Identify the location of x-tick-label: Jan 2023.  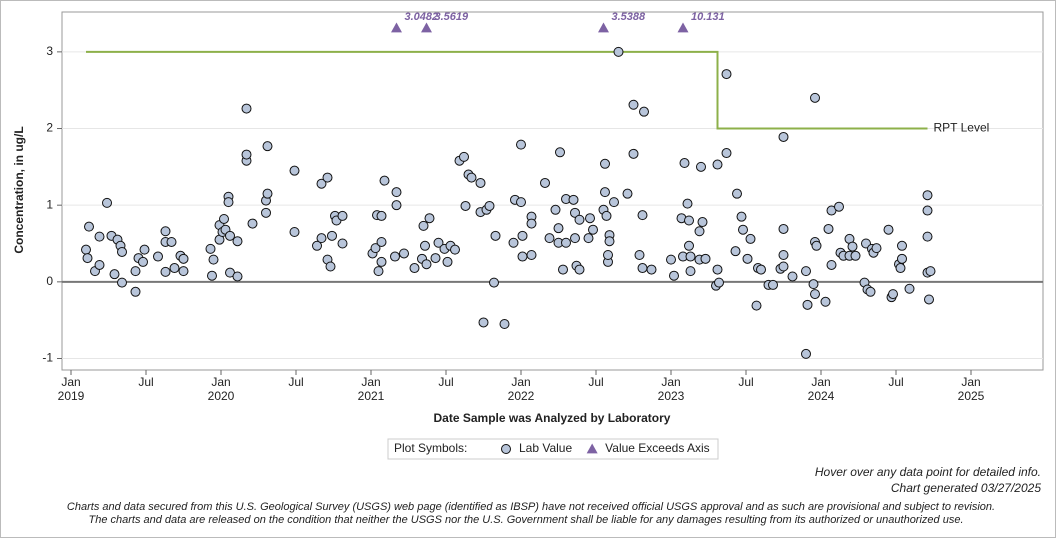
(671, 389).